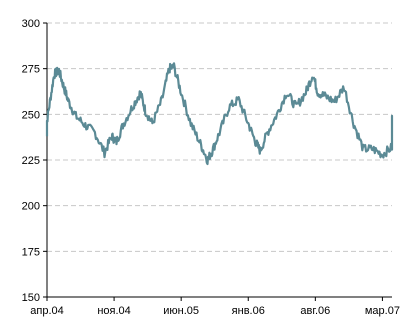  Describe the element at coordinates (31, 298) in the screenshot. I see `y-tick-label: 150` at that location.